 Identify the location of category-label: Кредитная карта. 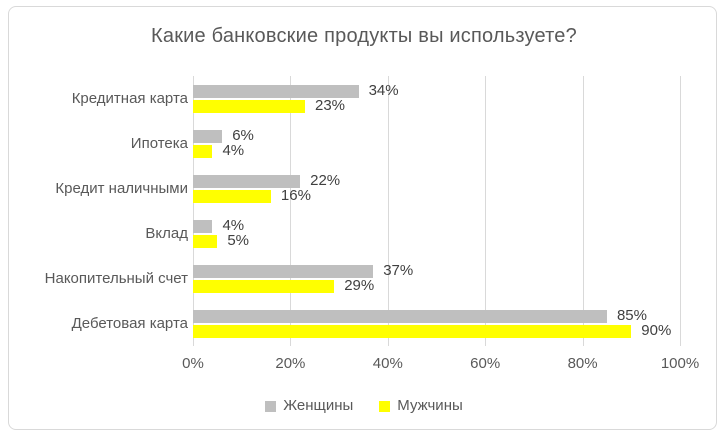
(129, 98).